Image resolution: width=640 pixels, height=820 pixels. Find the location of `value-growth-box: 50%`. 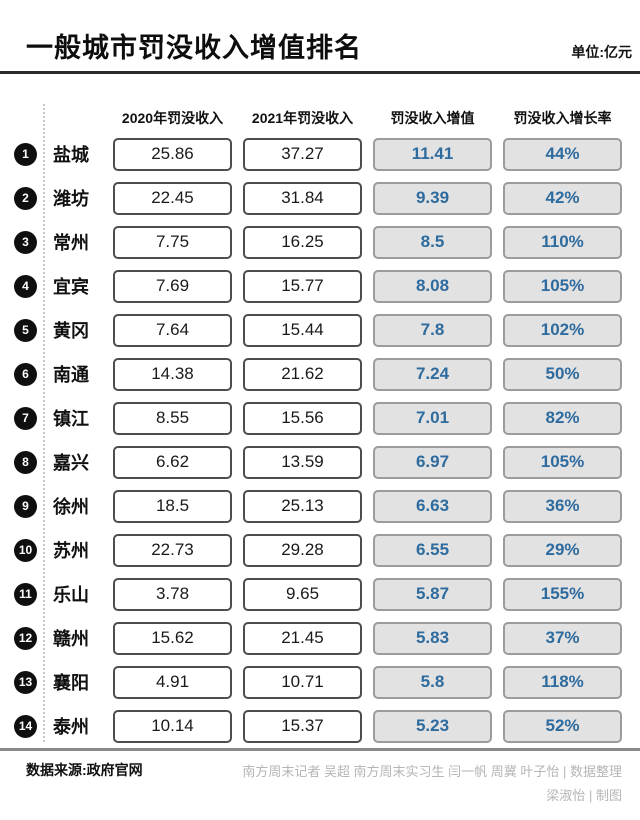

value-growth-box: 50% is located at coordinates (562, 374).